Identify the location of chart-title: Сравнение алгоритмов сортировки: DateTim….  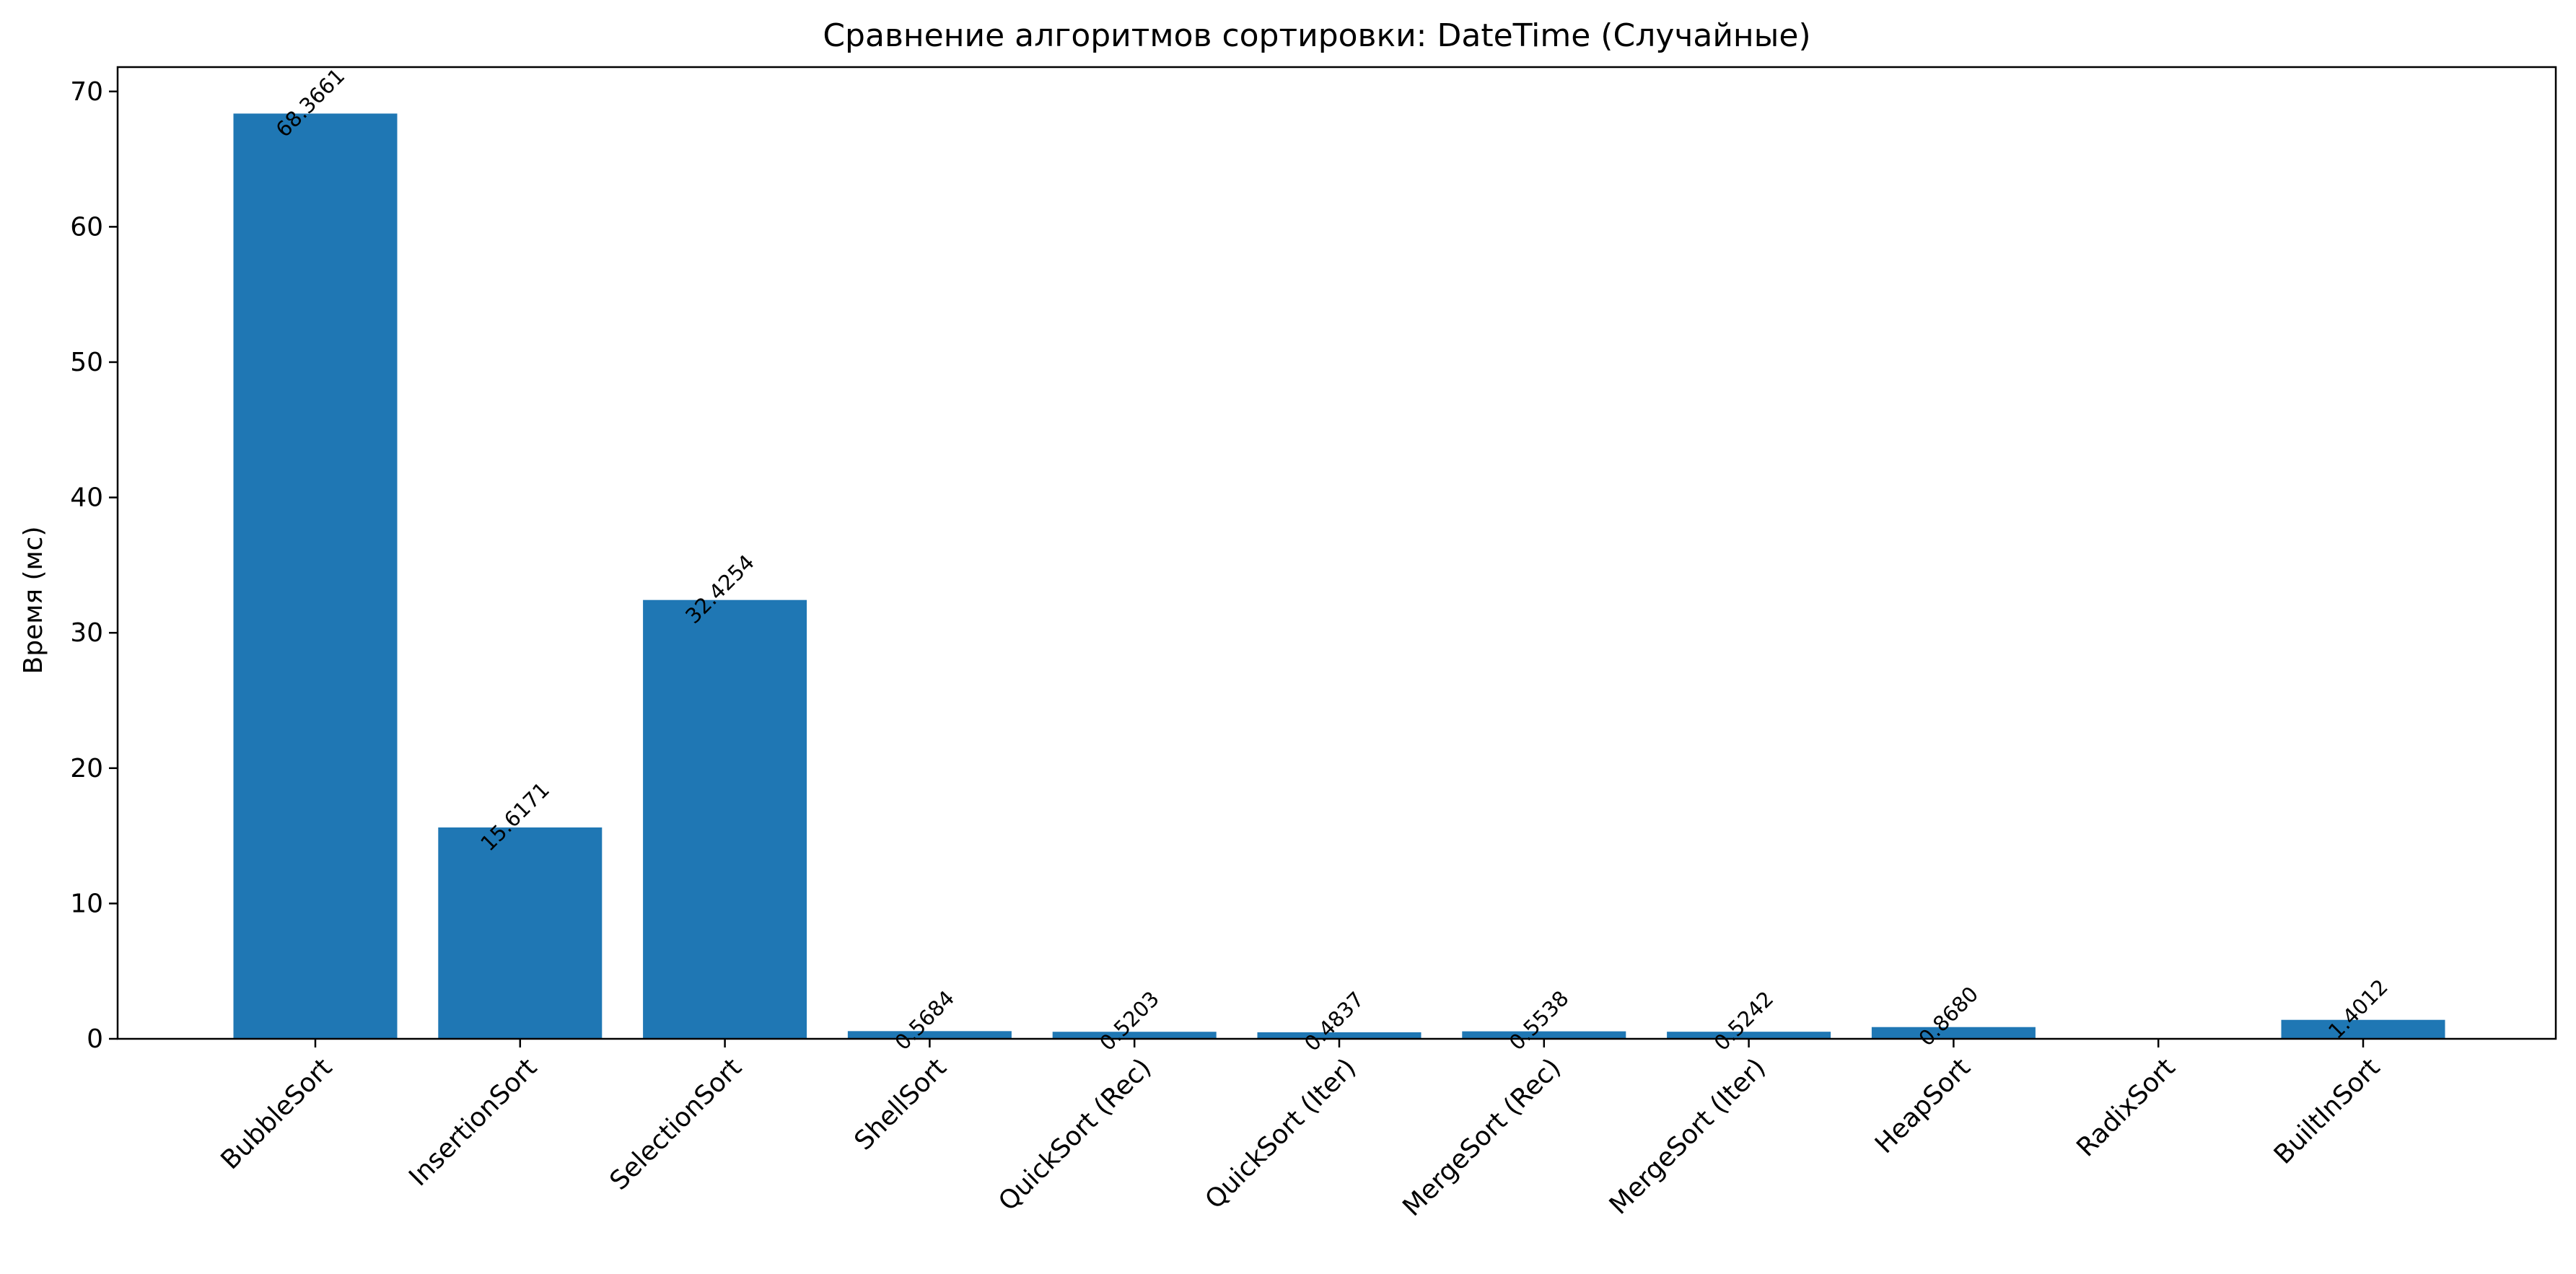
(1316, 35).